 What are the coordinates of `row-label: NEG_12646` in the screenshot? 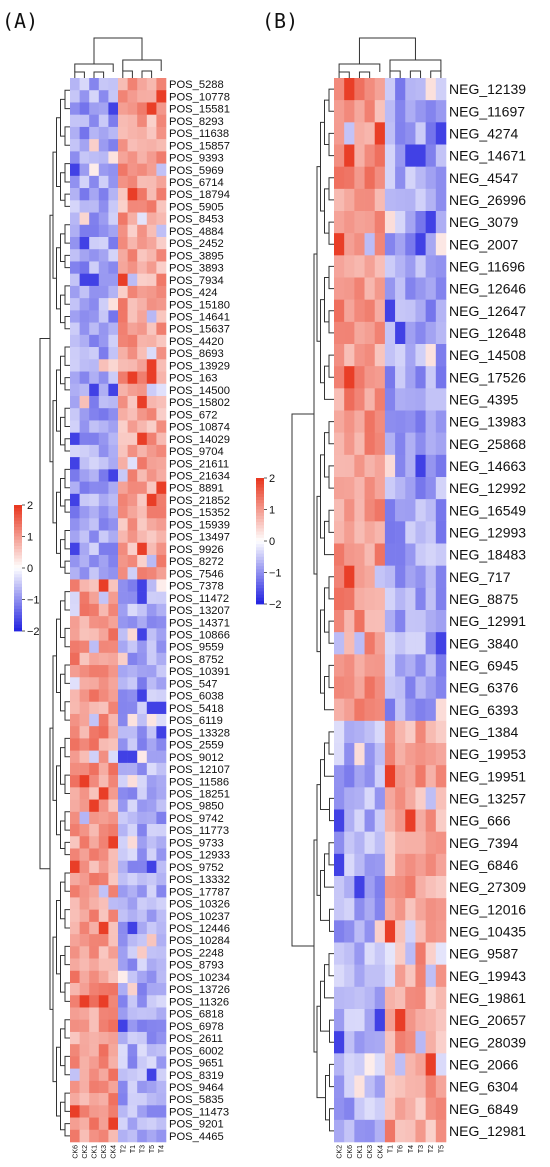 It's located at (487, 289).